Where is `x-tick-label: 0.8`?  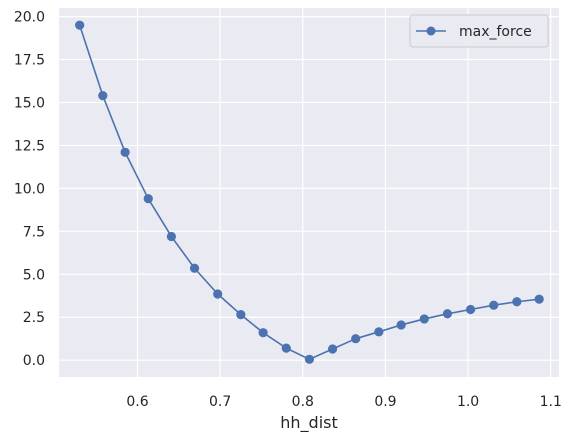
x-tick-label: 0.8 is located at coordinates (303, 402).